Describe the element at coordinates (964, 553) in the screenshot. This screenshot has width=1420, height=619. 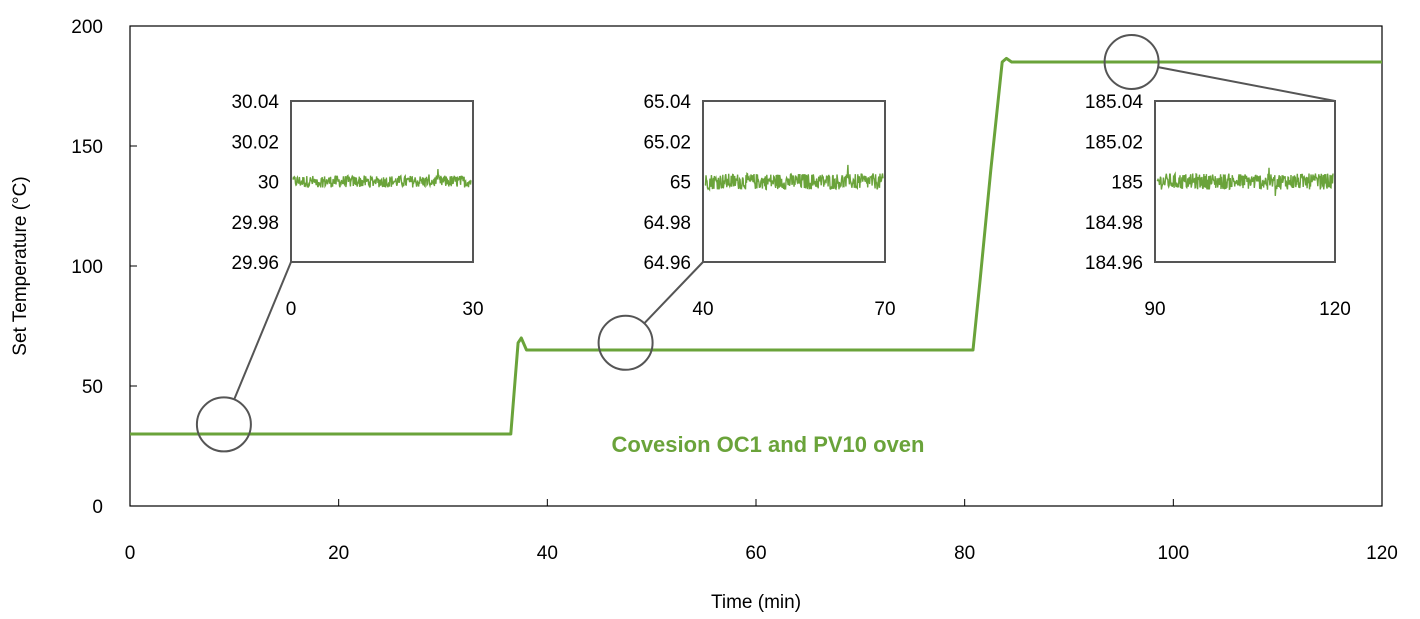
I see `x-tick-label: 80` at that location.